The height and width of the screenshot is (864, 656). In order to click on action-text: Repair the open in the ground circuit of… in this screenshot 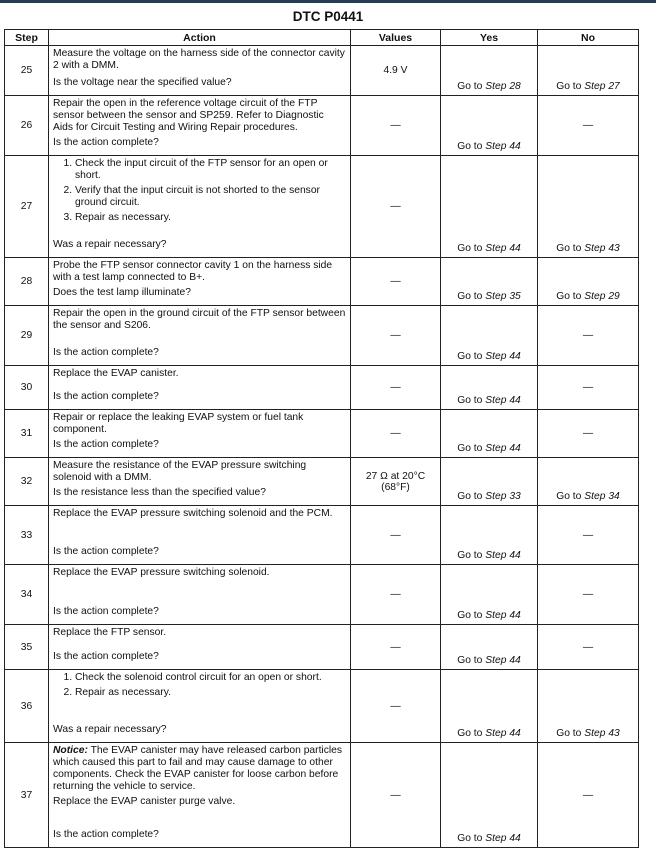, I will do `click(199, 319)`.